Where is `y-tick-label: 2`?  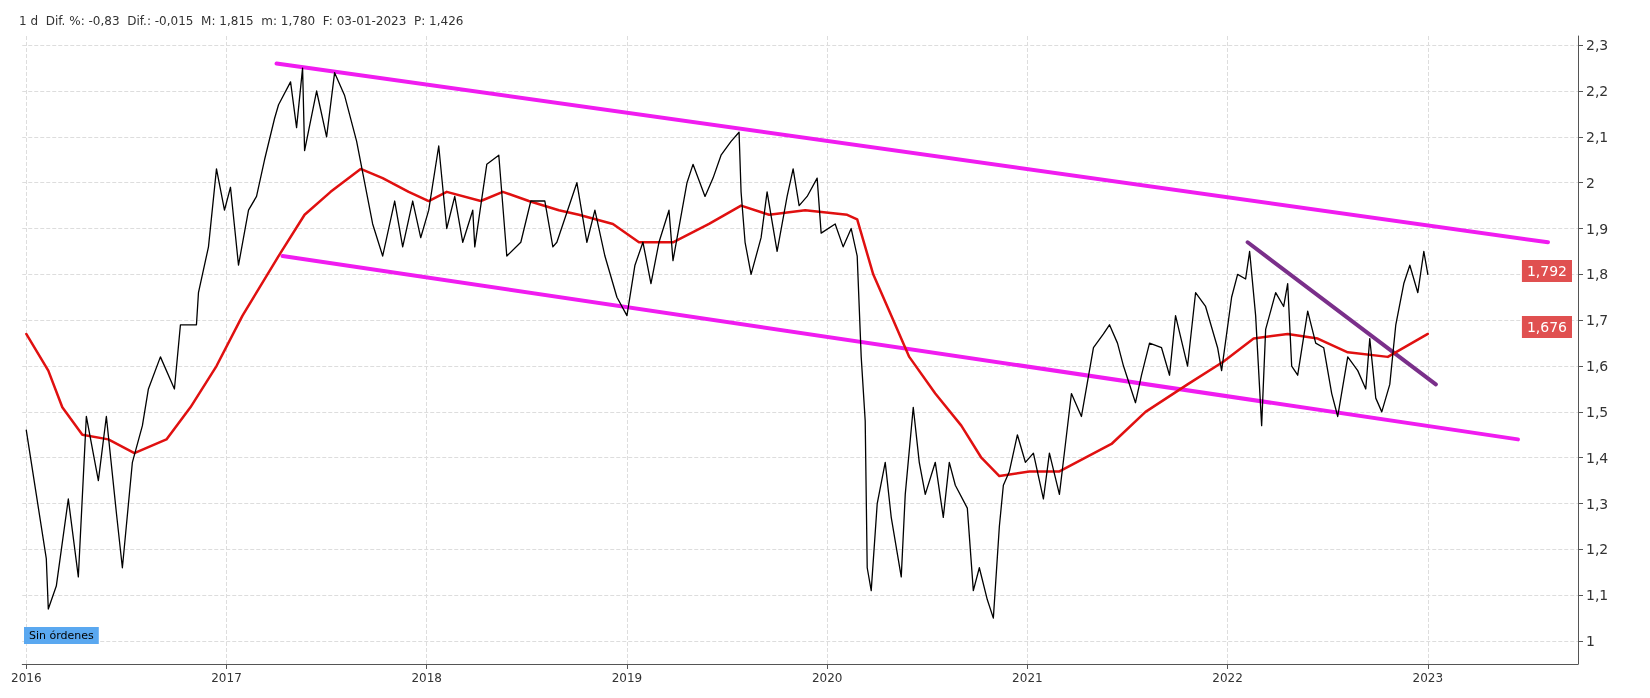 y-tick-label: 2 is located at coordinates (1590, 182).